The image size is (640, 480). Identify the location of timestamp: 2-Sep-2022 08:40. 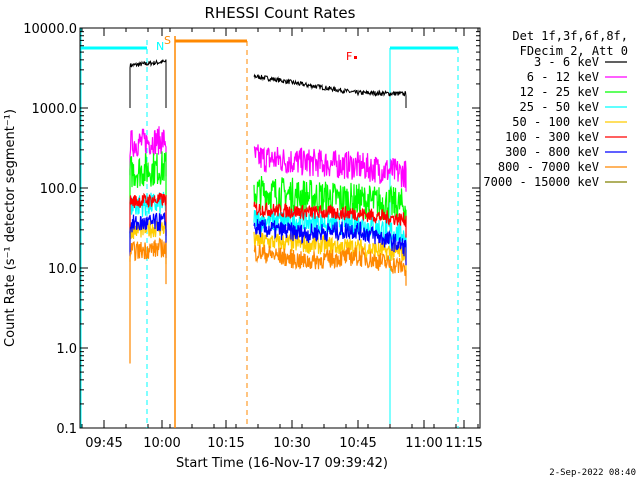
(592, 473).